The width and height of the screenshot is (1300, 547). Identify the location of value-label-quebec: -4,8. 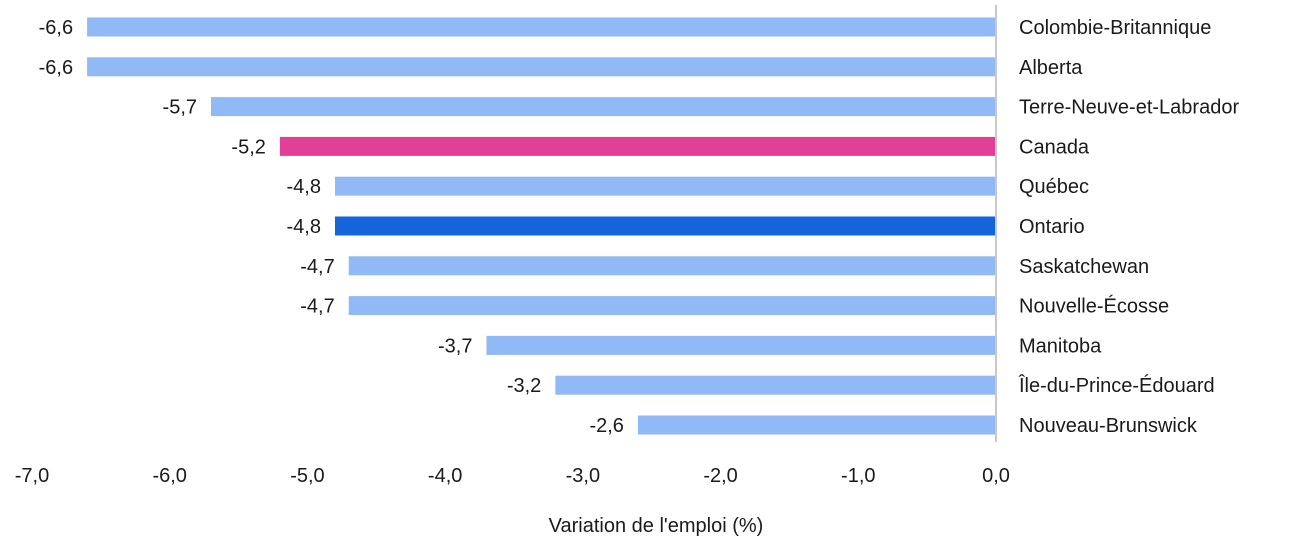
(304, 187).